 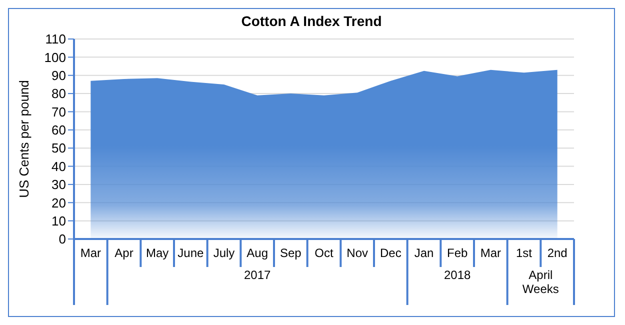 I want to click on text: April Weeks, so click(x=540, y=282).